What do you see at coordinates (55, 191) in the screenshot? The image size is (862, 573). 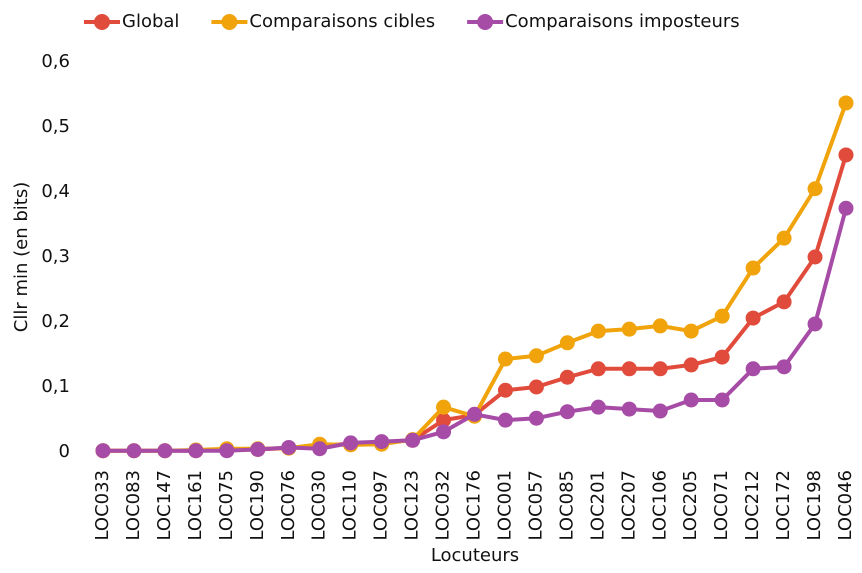 I see `y-tick-label: 0,4` at bounding box center [55, 191].